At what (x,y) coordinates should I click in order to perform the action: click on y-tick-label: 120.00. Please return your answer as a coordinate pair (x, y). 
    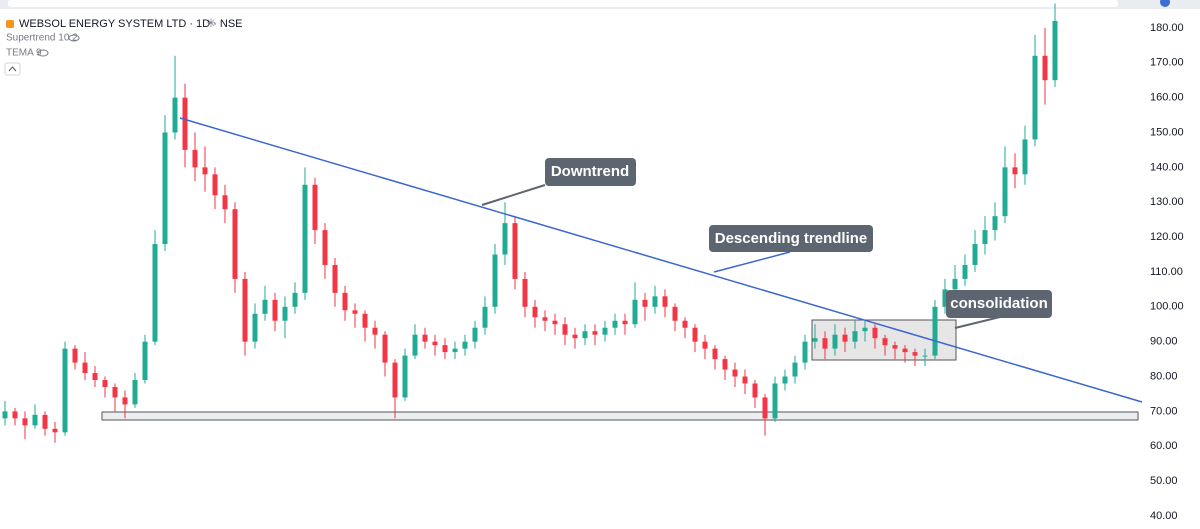
    Looking at the image, I should click on (1167, 237).